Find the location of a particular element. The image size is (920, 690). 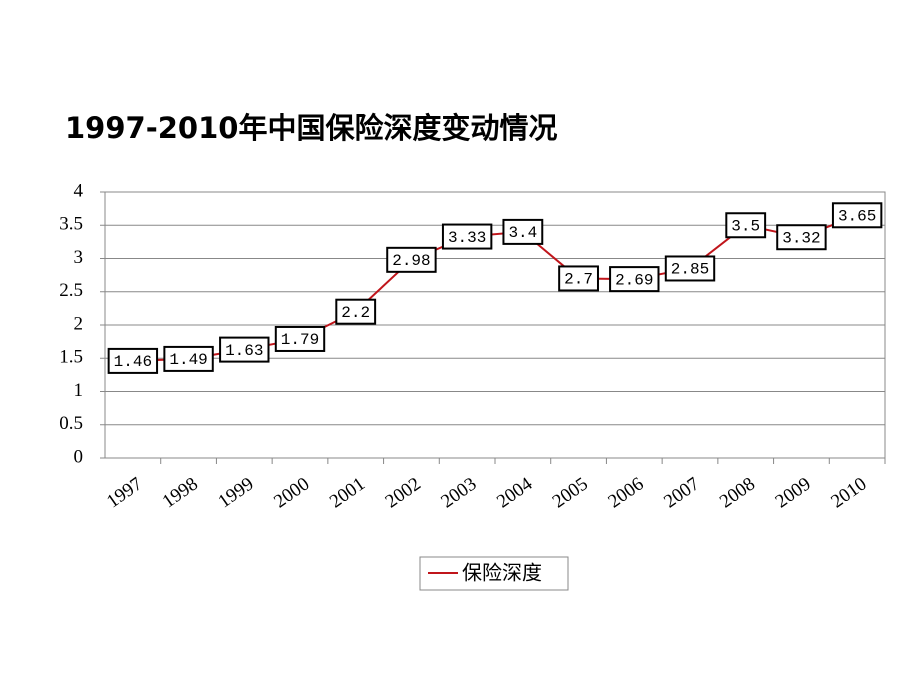

value-label-group: 2.98 is located at coordinates (411, 259).